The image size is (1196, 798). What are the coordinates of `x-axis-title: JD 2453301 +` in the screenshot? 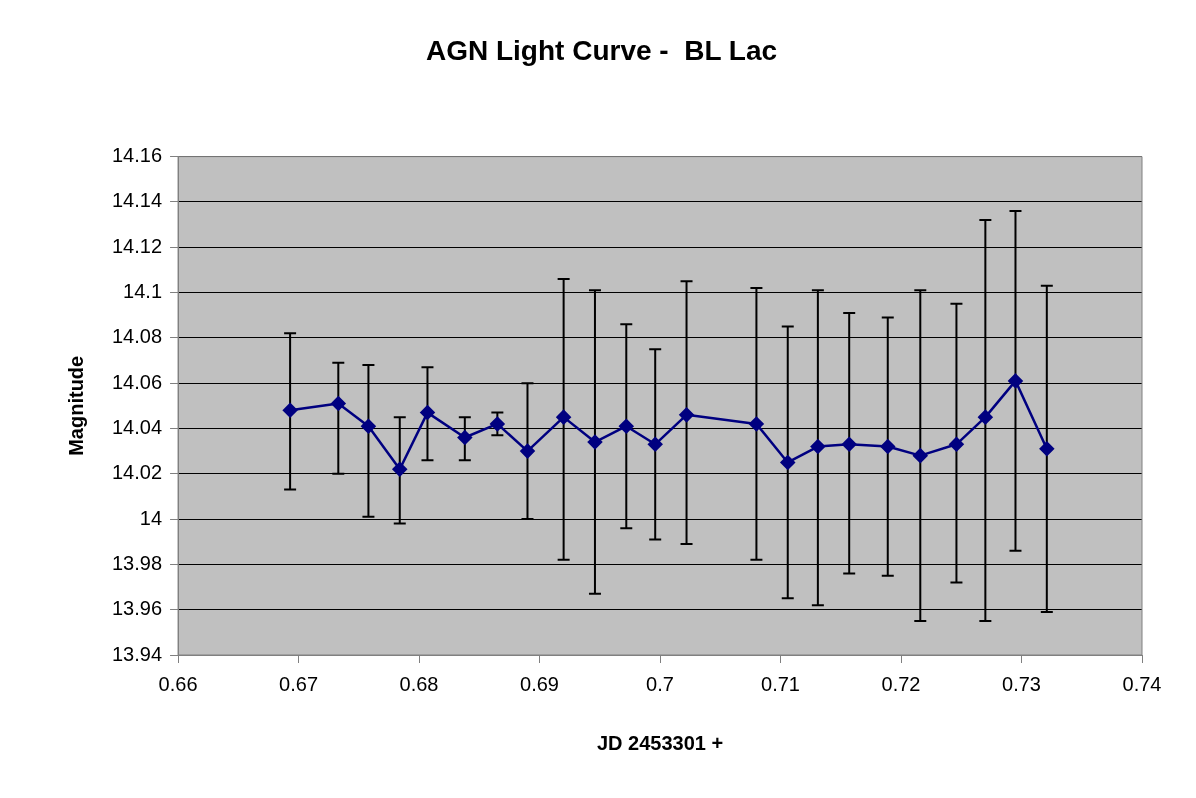 It's located at (660, 742).